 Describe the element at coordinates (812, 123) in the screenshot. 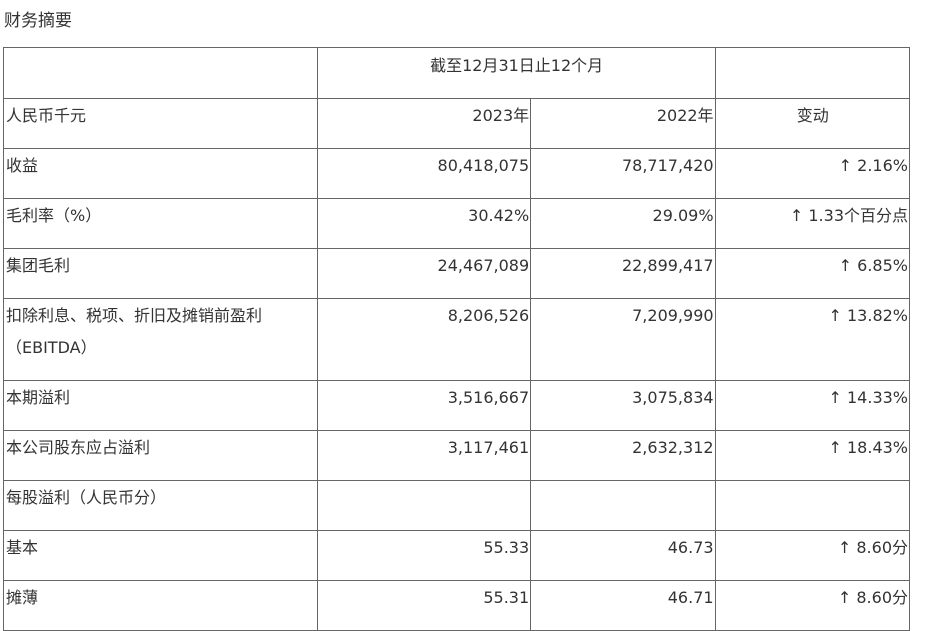

I see `change-header: 变动` at that location.